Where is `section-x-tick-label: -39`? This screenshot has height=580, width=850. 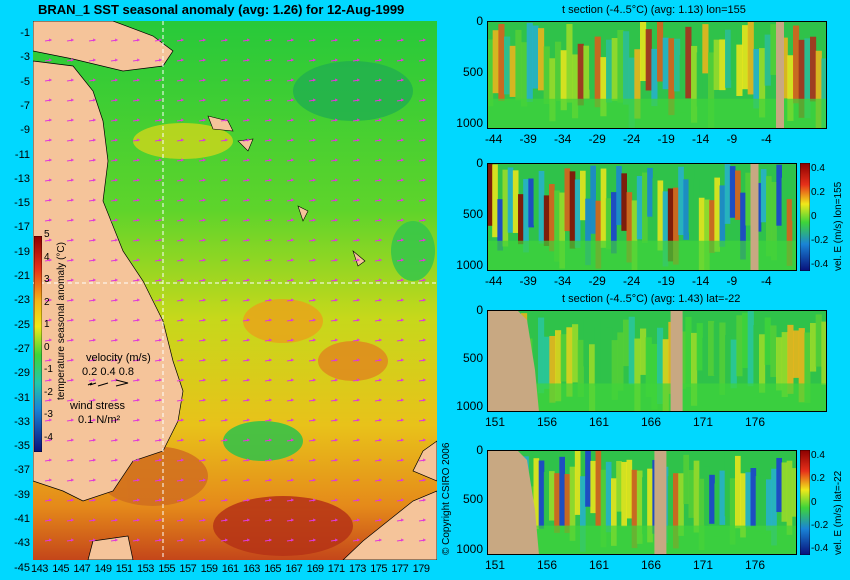 section-x-tick-label: -39 is located at coordinates (528, 139).